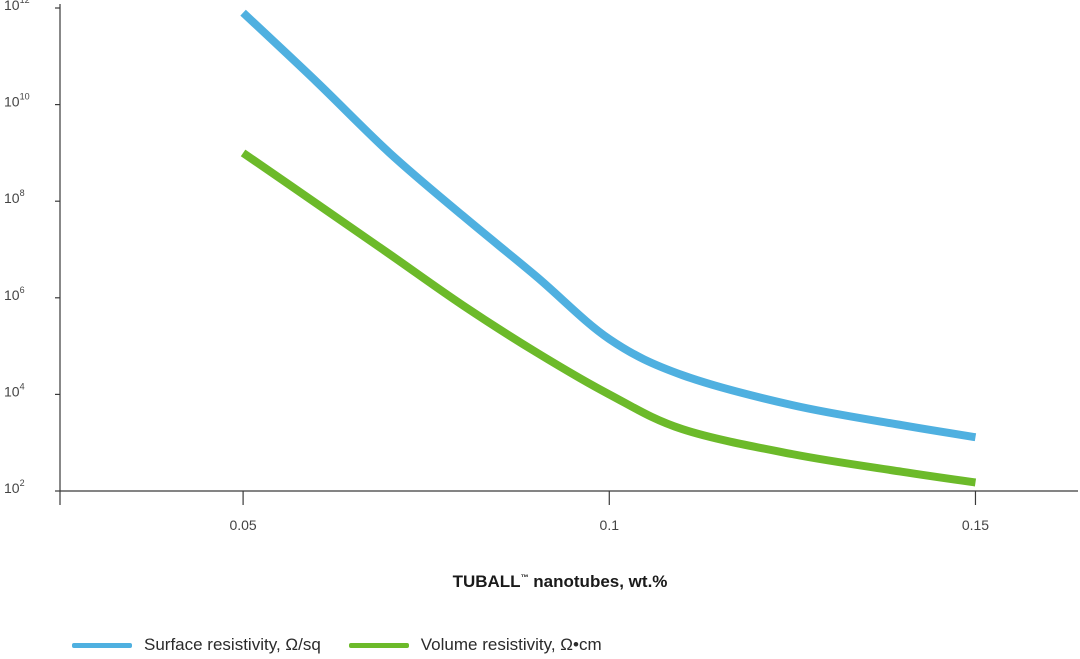 The height and width of the screenshot is (659, 1080). What do you see at coordinates (242, 525) in the screenshot?
I see `x-tick-label: 0.05` at bounding box center [242, 525].